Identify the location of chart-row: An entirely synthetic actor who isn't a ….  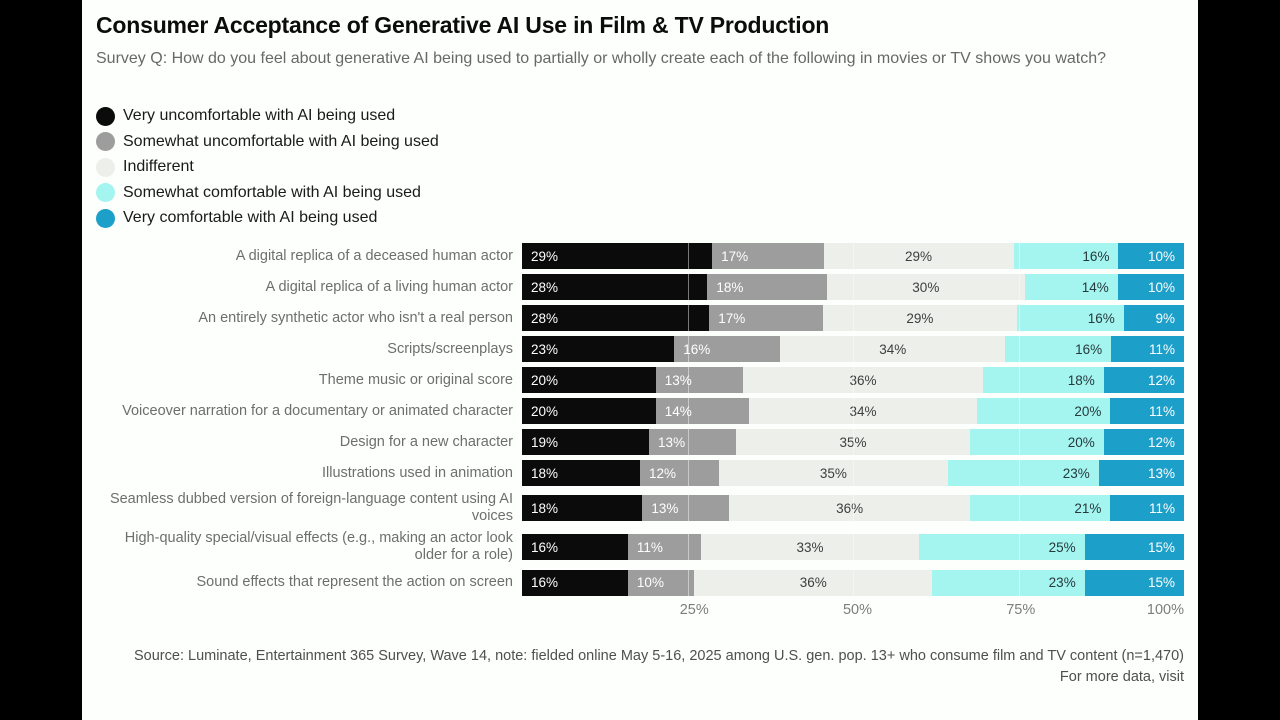
(640, 318).